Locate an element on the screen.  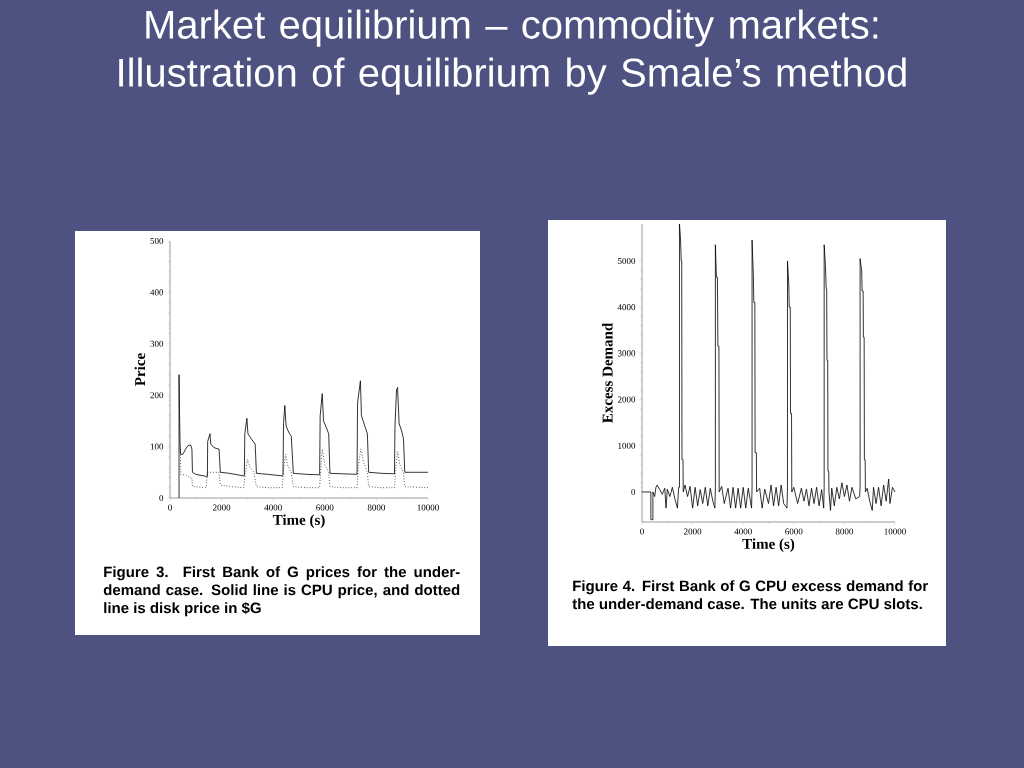
y-tick-label: 5000 is located at coordinates (627, 260).